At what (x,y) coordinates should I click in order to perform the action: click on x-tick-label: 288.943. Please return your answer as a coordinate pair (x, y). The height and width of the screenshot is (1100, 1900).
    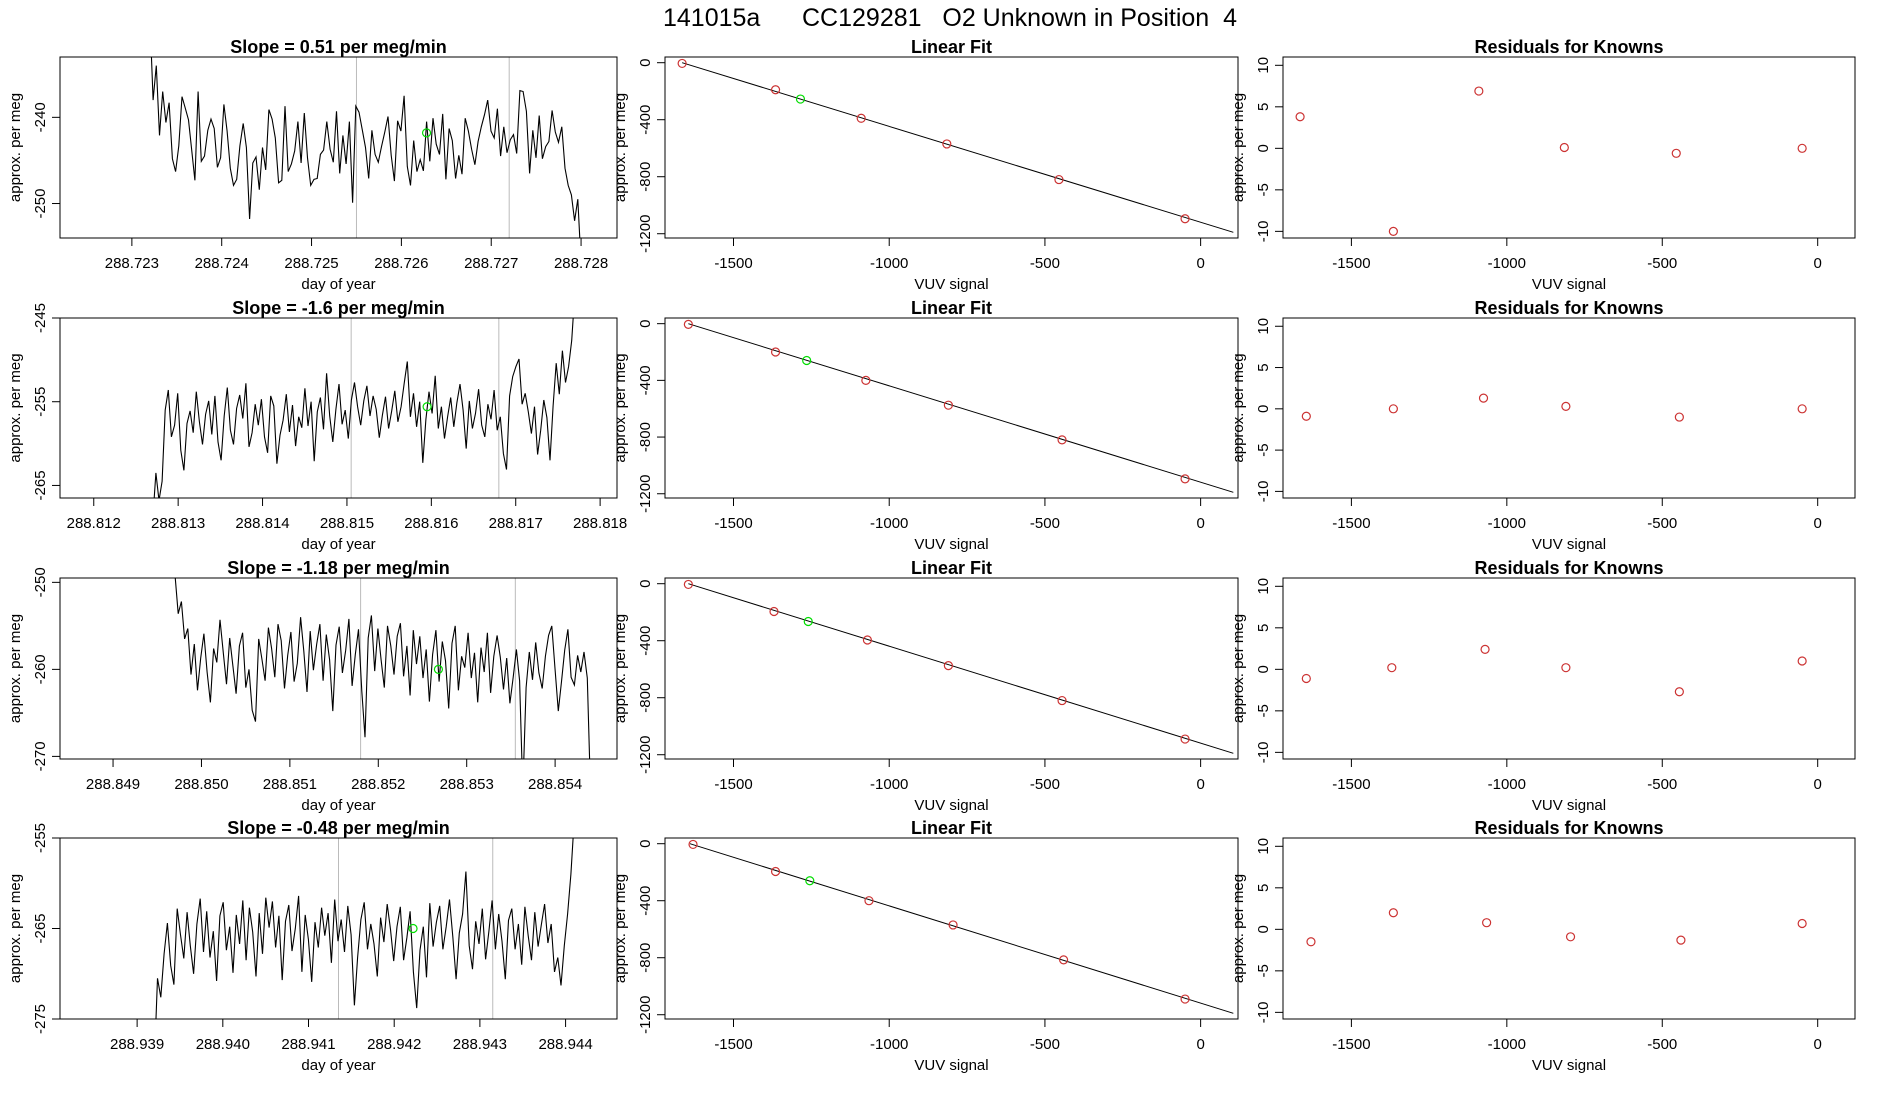
    Looking at the image, I should click on (480, 1044).